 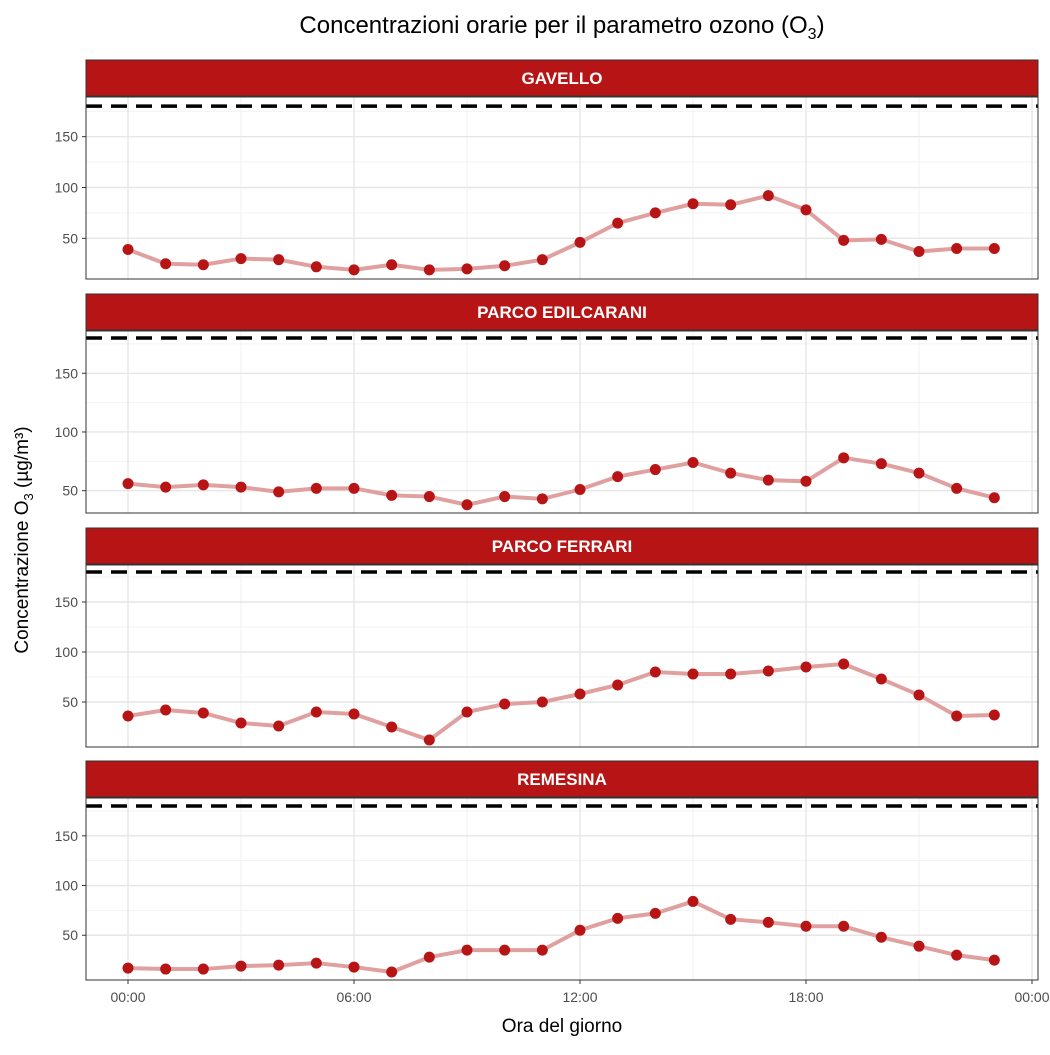 What do you see at coordinates (353, 997) in the screenshot?
I see `x-tick-label: 06:00` at bounding box center [353, 997].